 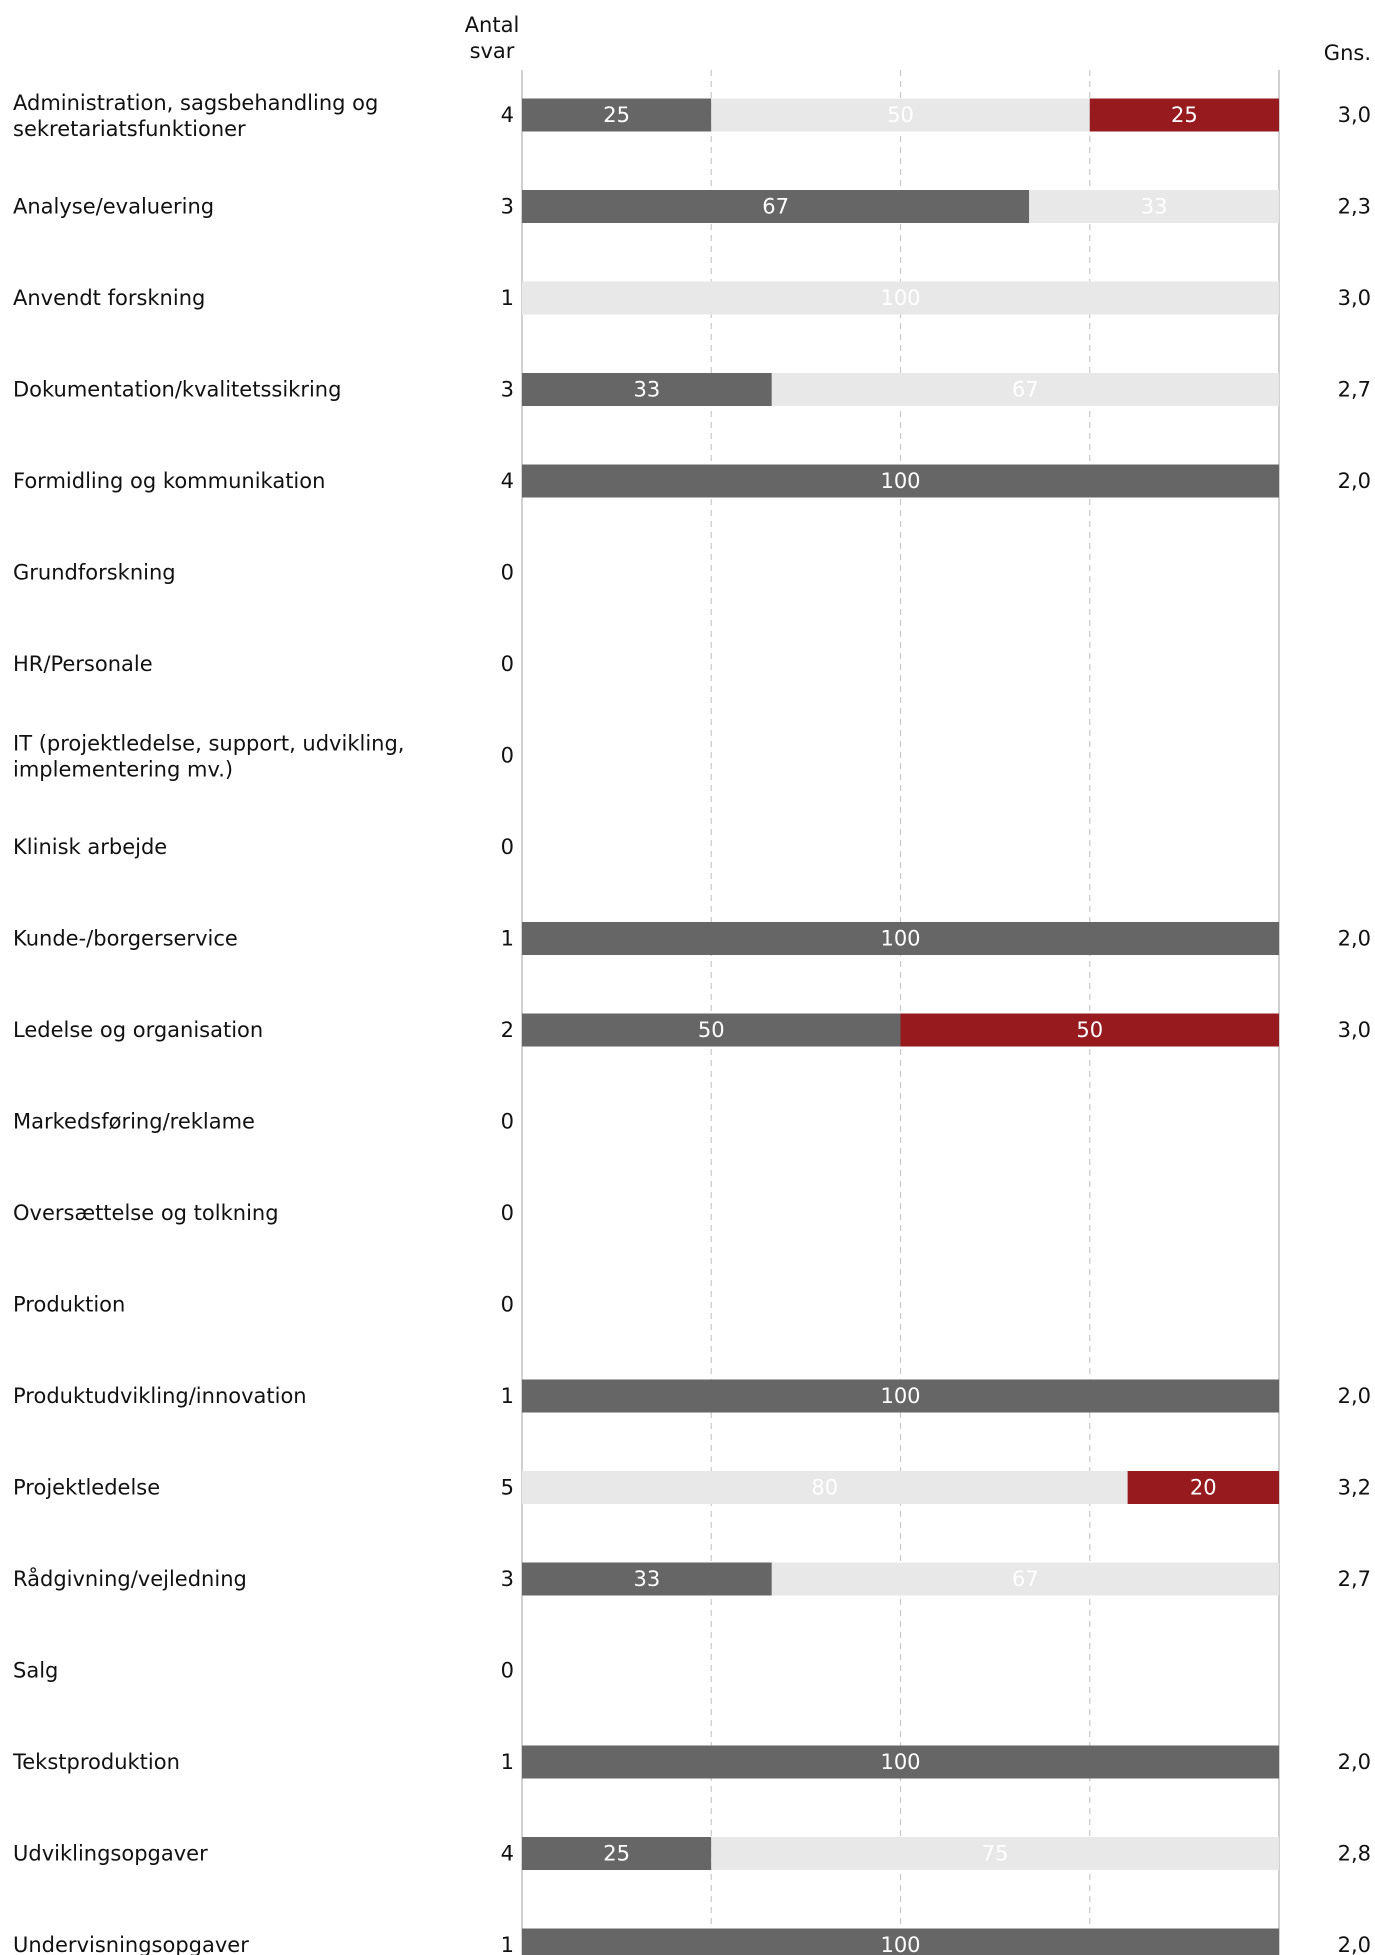 What do you see at coordinates (195, 103) in the screenshot?
I see `category-label: Administration, sagsbehandling og` at bounding box center [195, 103].